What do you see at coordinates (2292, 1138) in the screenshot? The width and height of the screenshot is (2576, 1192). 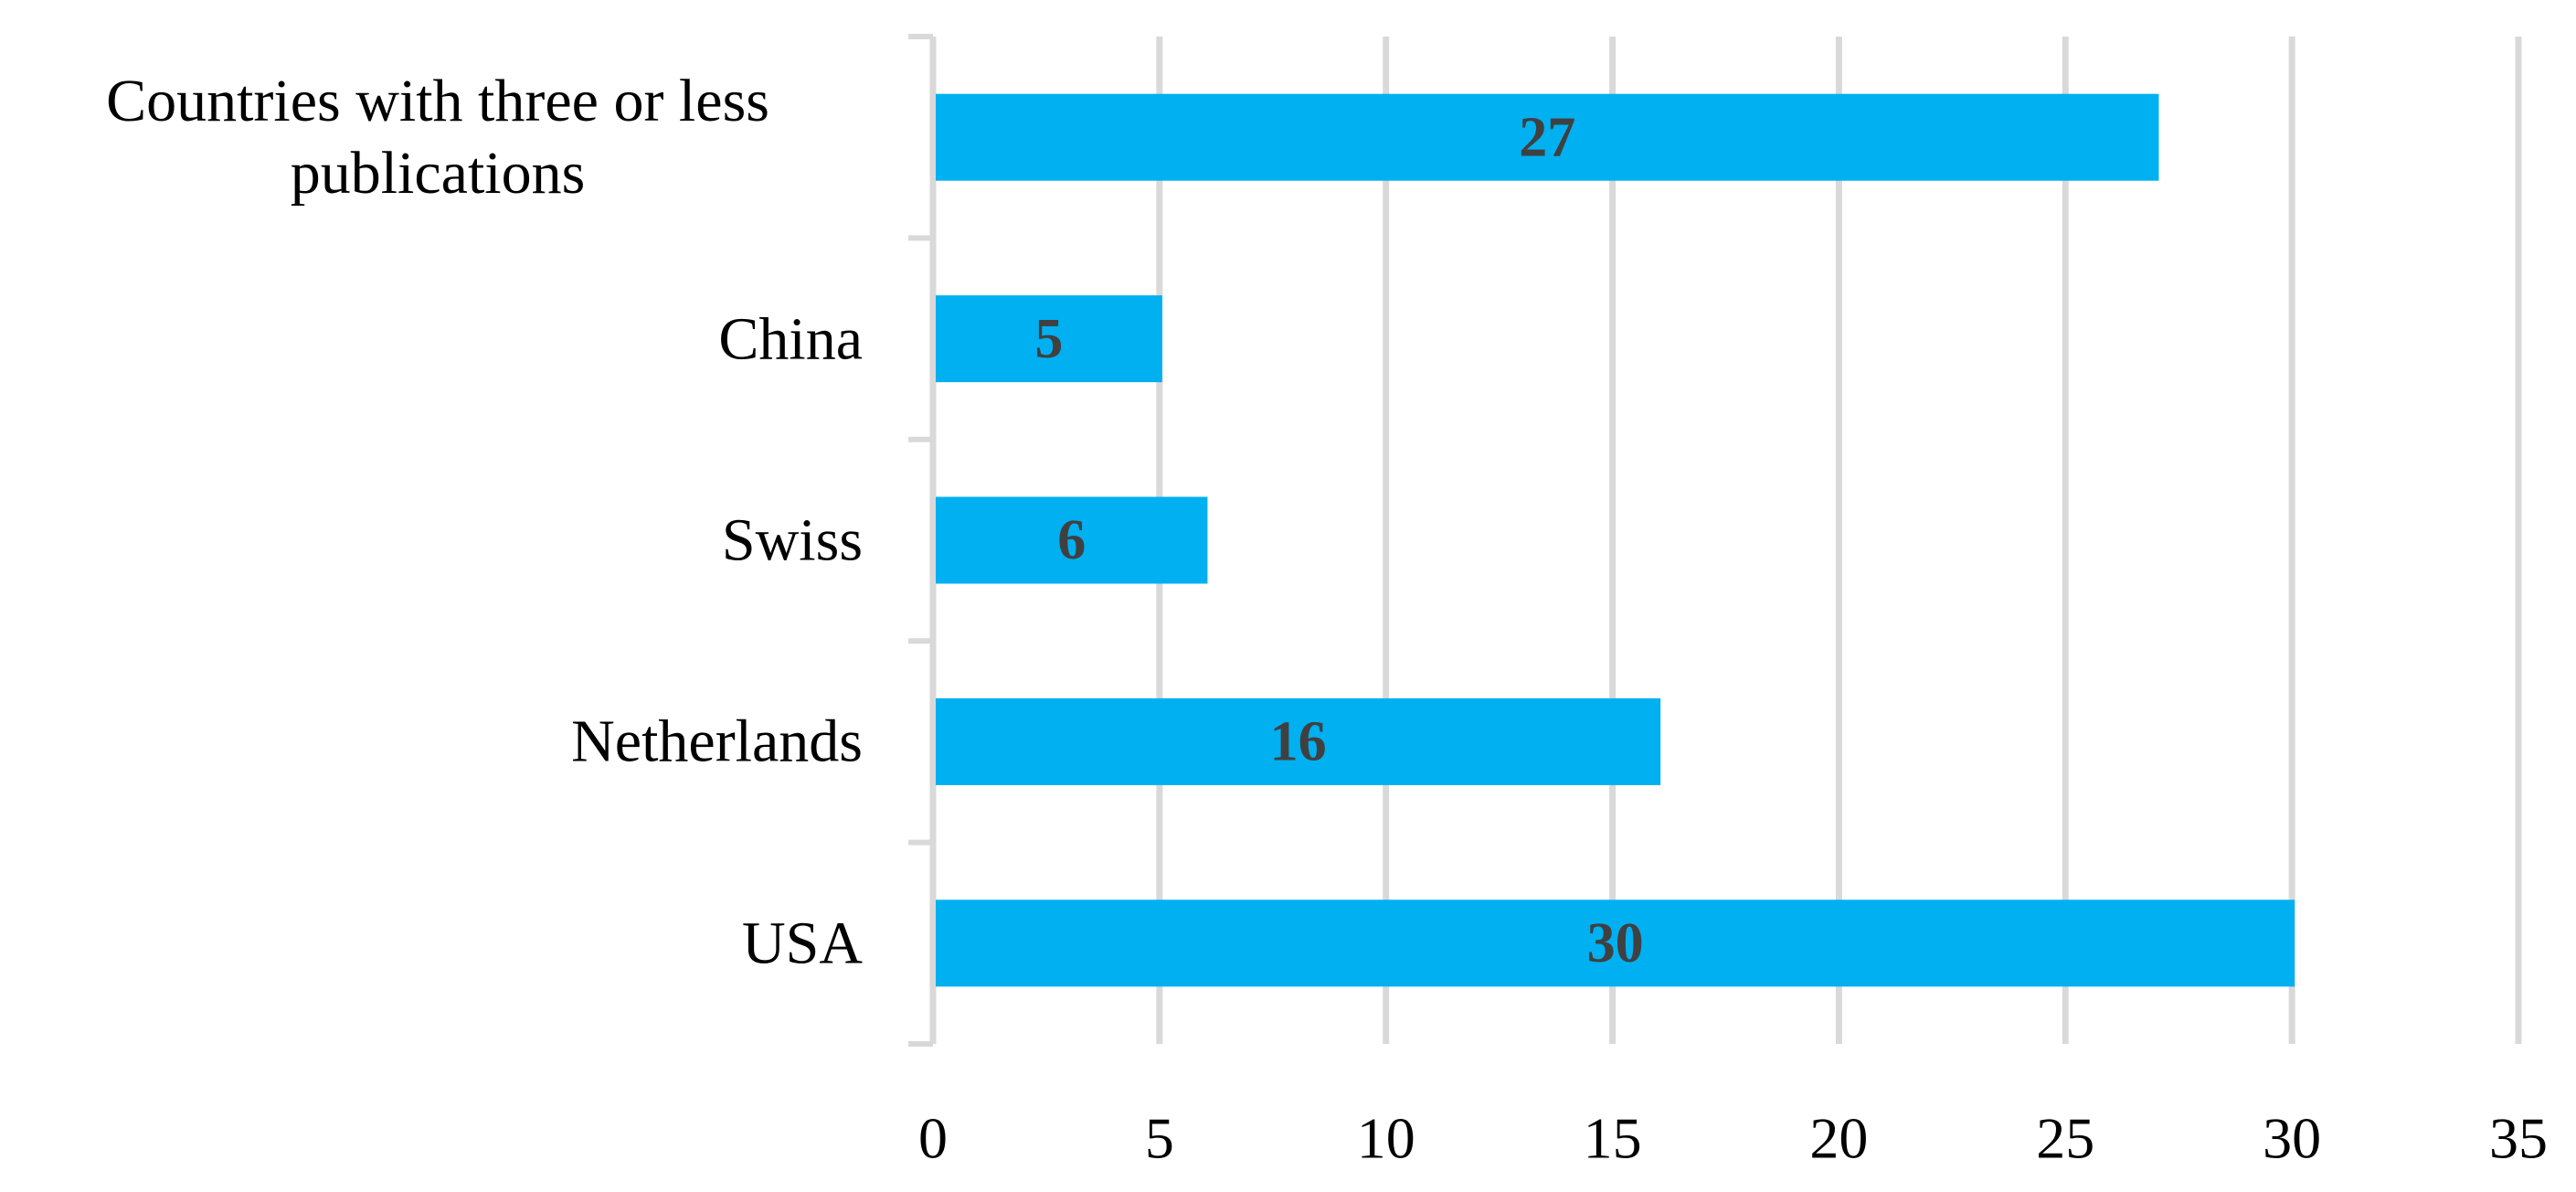 I see `x-tick-label: 30` at bounding box center [2292, 1138].